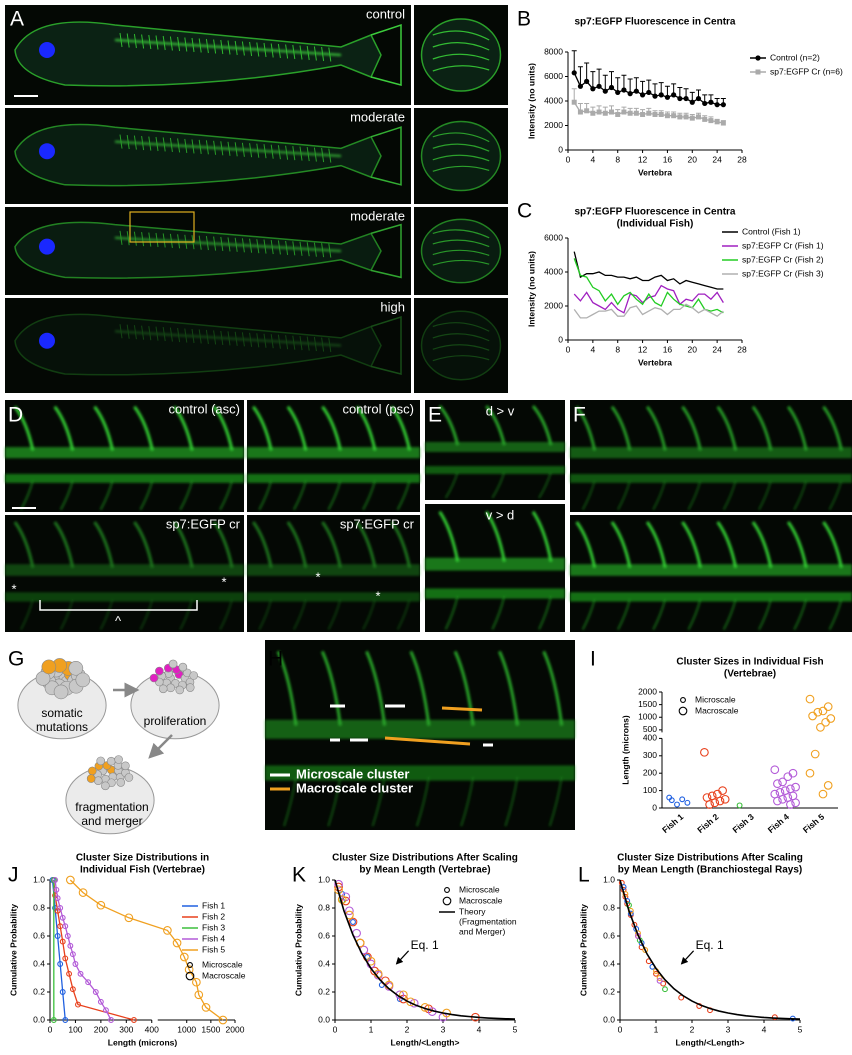 The image size is (852, 1055). I want to click on y-tick-label: 400, so click(650, 738).